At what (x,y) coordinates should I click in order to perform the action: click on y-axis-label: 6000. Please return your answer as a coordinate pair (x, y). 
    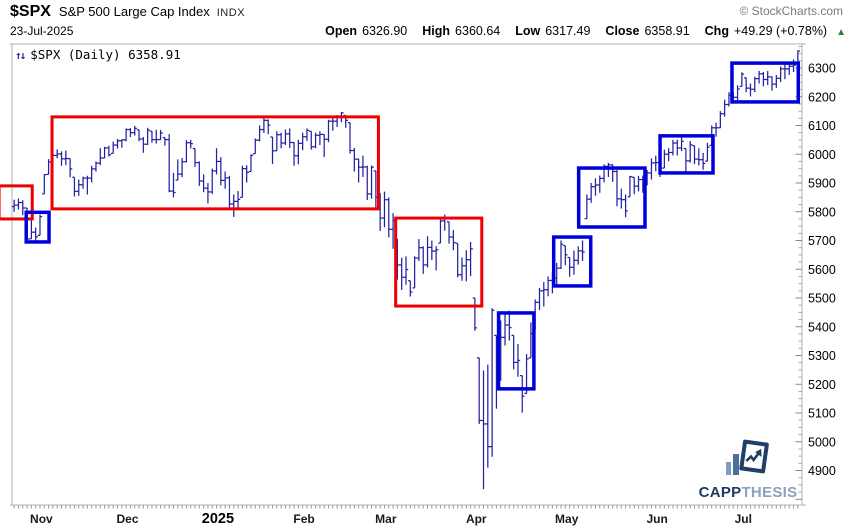
    Looking at the image, I should click on (822, 155).